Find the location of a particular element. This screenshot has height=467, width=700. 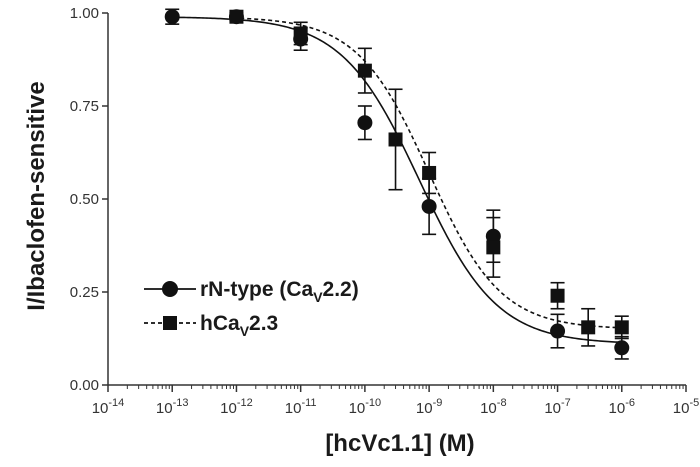

x-tick-label: 10⁻¹² is located at coordinates (236, 407).